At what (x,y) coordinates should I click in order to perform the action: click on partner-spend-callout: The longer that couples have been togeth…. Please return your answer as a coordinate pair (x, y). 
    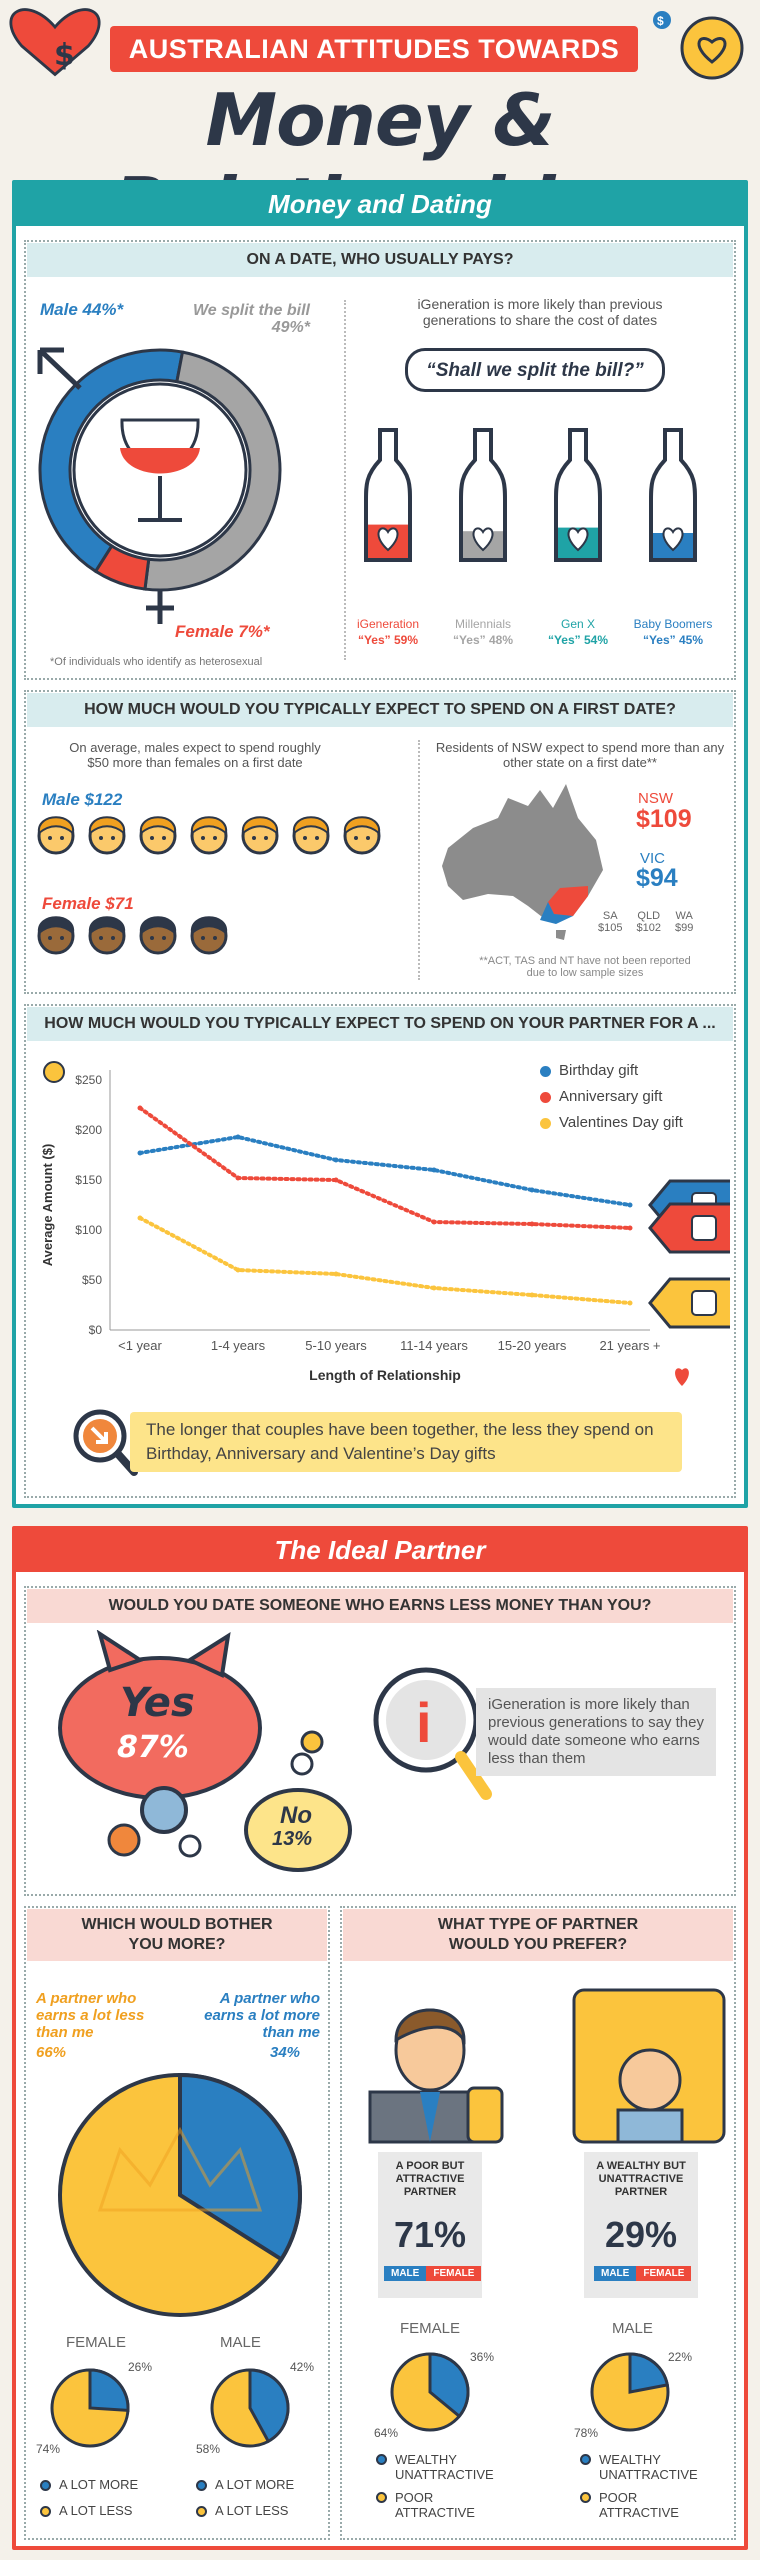
    Looking at the image, I should click on (406, 1442).